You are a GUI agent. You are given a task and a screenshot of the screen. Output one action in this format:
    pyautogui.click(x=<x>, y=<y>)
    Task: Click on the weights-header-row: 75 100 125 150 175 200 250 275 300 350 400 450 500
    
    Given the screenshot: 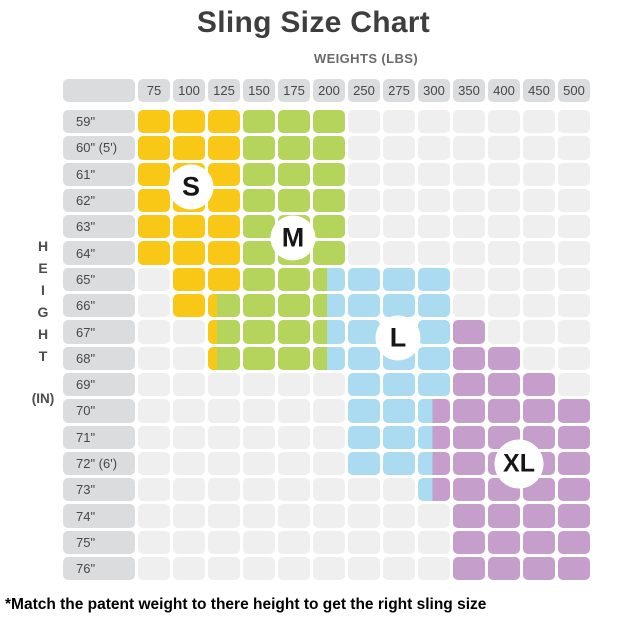 What is the action you would take?
    pyautogui.click(x=326, y=90)
    